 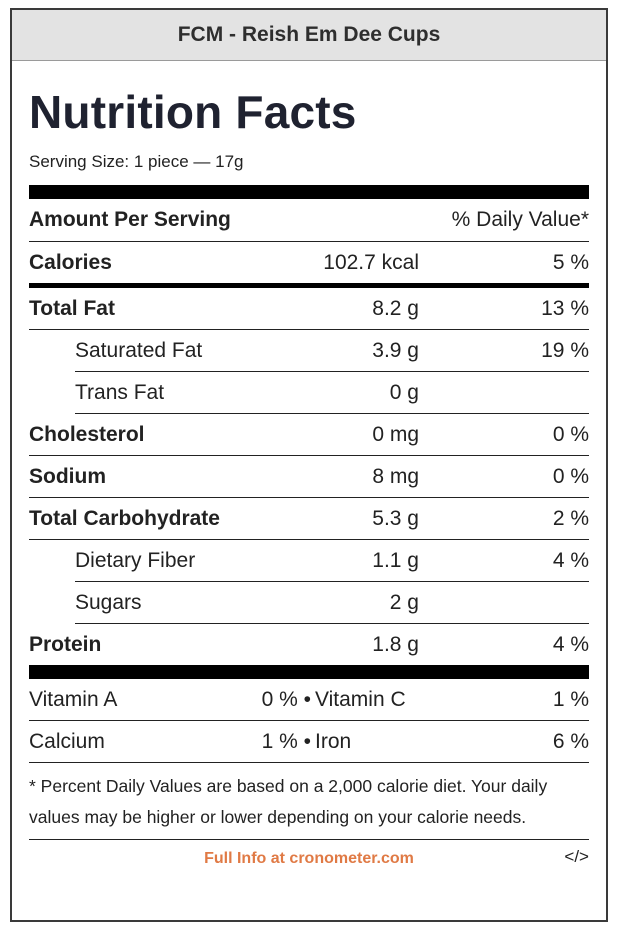 I want to click on nutrient-amount: 2 g, so click(x=404, y=602).